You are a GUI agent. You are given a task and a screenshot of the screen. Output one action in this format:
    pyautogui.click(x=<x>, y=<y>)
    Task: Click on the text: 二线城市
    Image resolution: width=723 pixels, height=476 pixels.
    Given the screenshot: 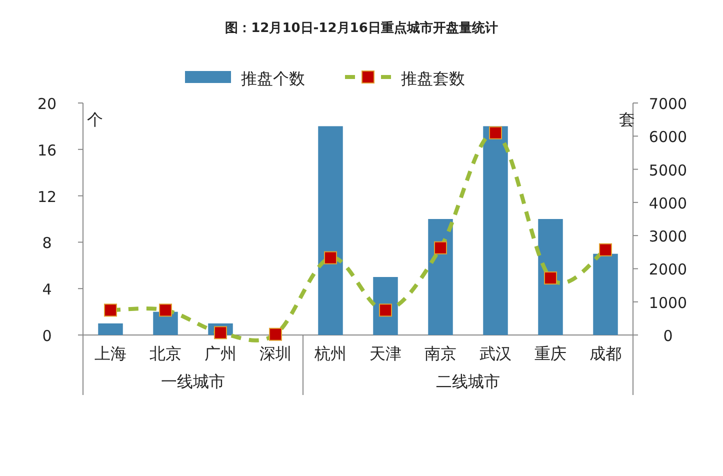 What is the action you would take?
    pyautogui.click(x=468, y=381)
    